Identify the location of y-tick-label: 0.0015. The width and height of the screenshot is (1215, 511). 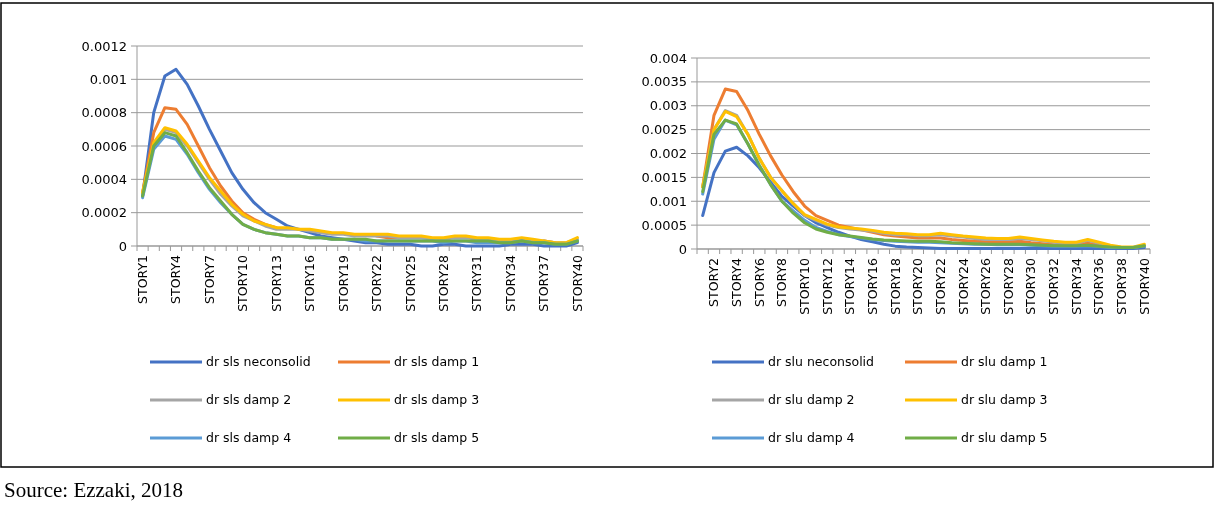
(664, 177).